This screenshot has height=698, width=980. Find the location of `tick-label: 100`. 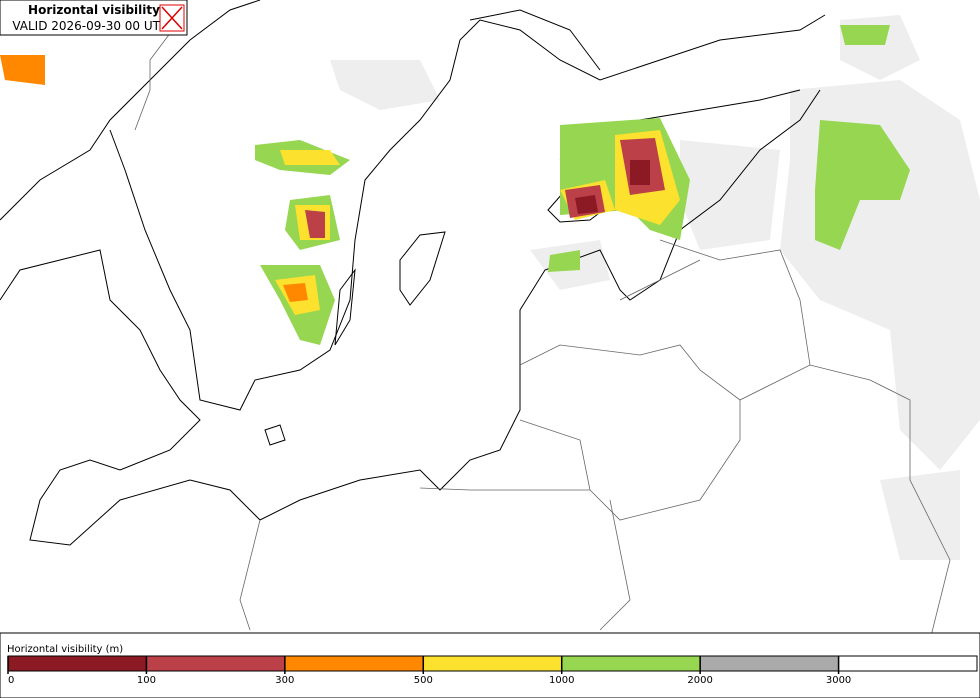

tick-label: 100 is located at coordinates (146, 680).